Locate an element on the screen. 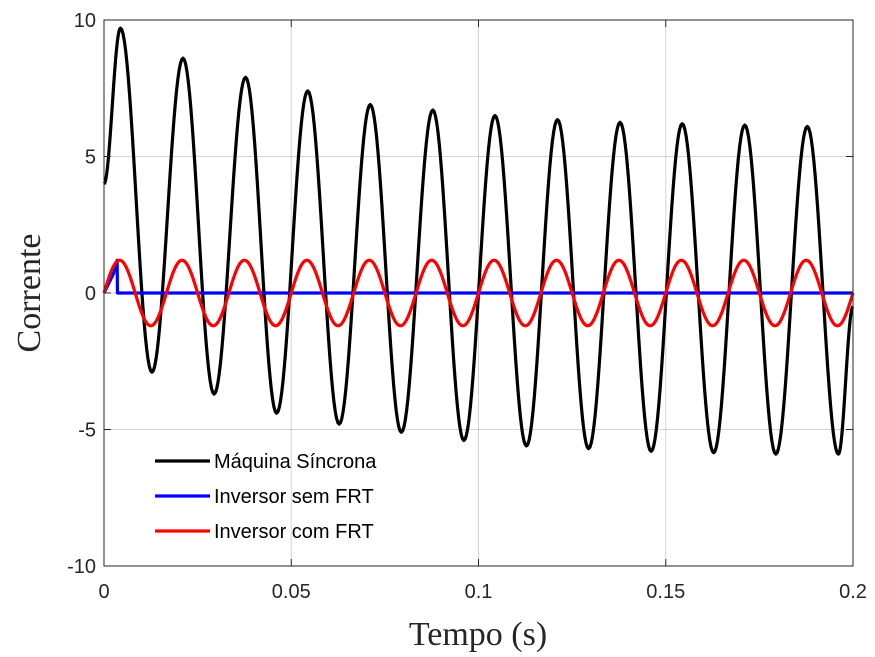  y-axis-title: Corrente is located at coordinates (29, 293).